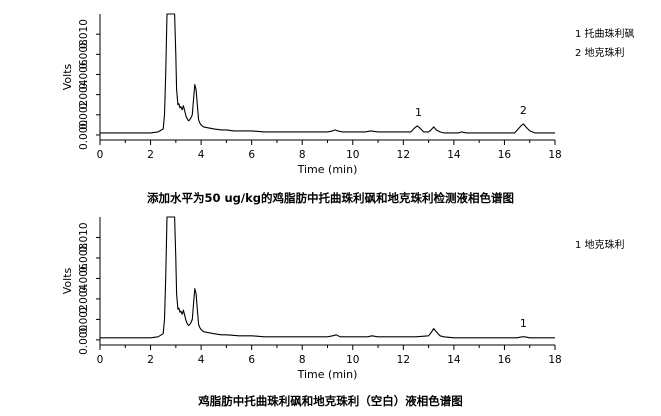  I want to click on peak-label: 2, so click(523, 110).